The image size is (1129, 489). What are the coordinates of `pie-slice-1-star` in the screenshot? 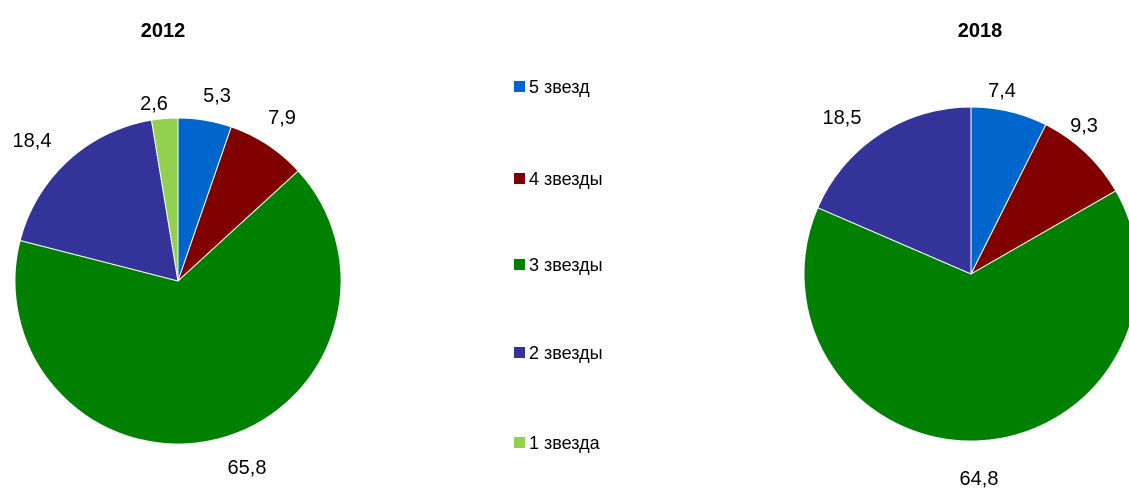 It's located at (164, 199).